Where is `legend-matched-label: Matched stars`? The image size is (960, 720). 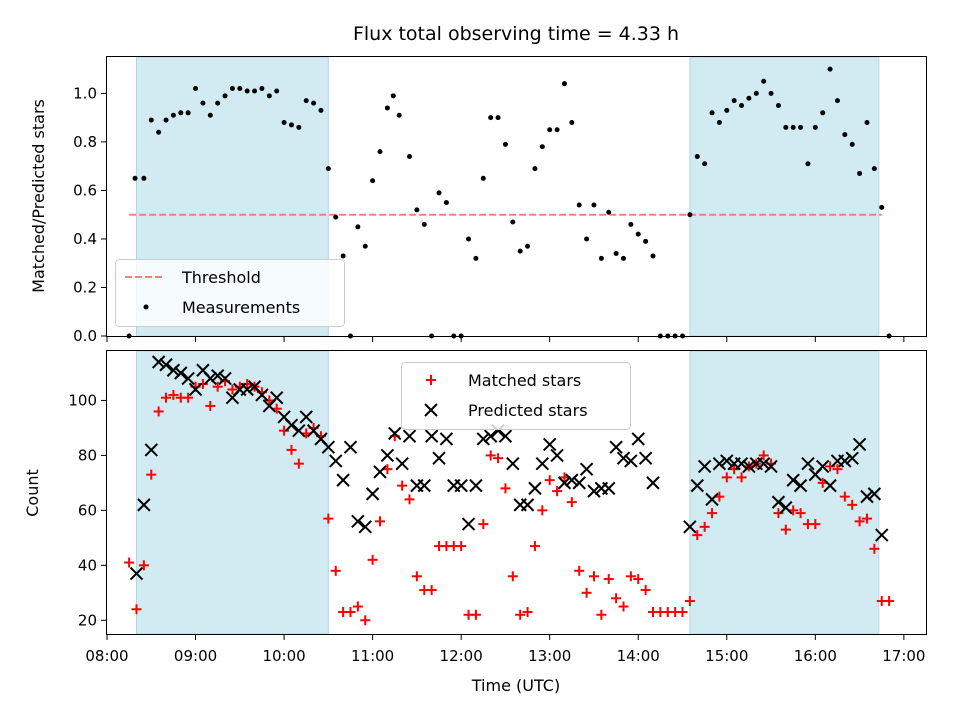 legend-matched-label: Matched stars is located at coordinates (524, 380).